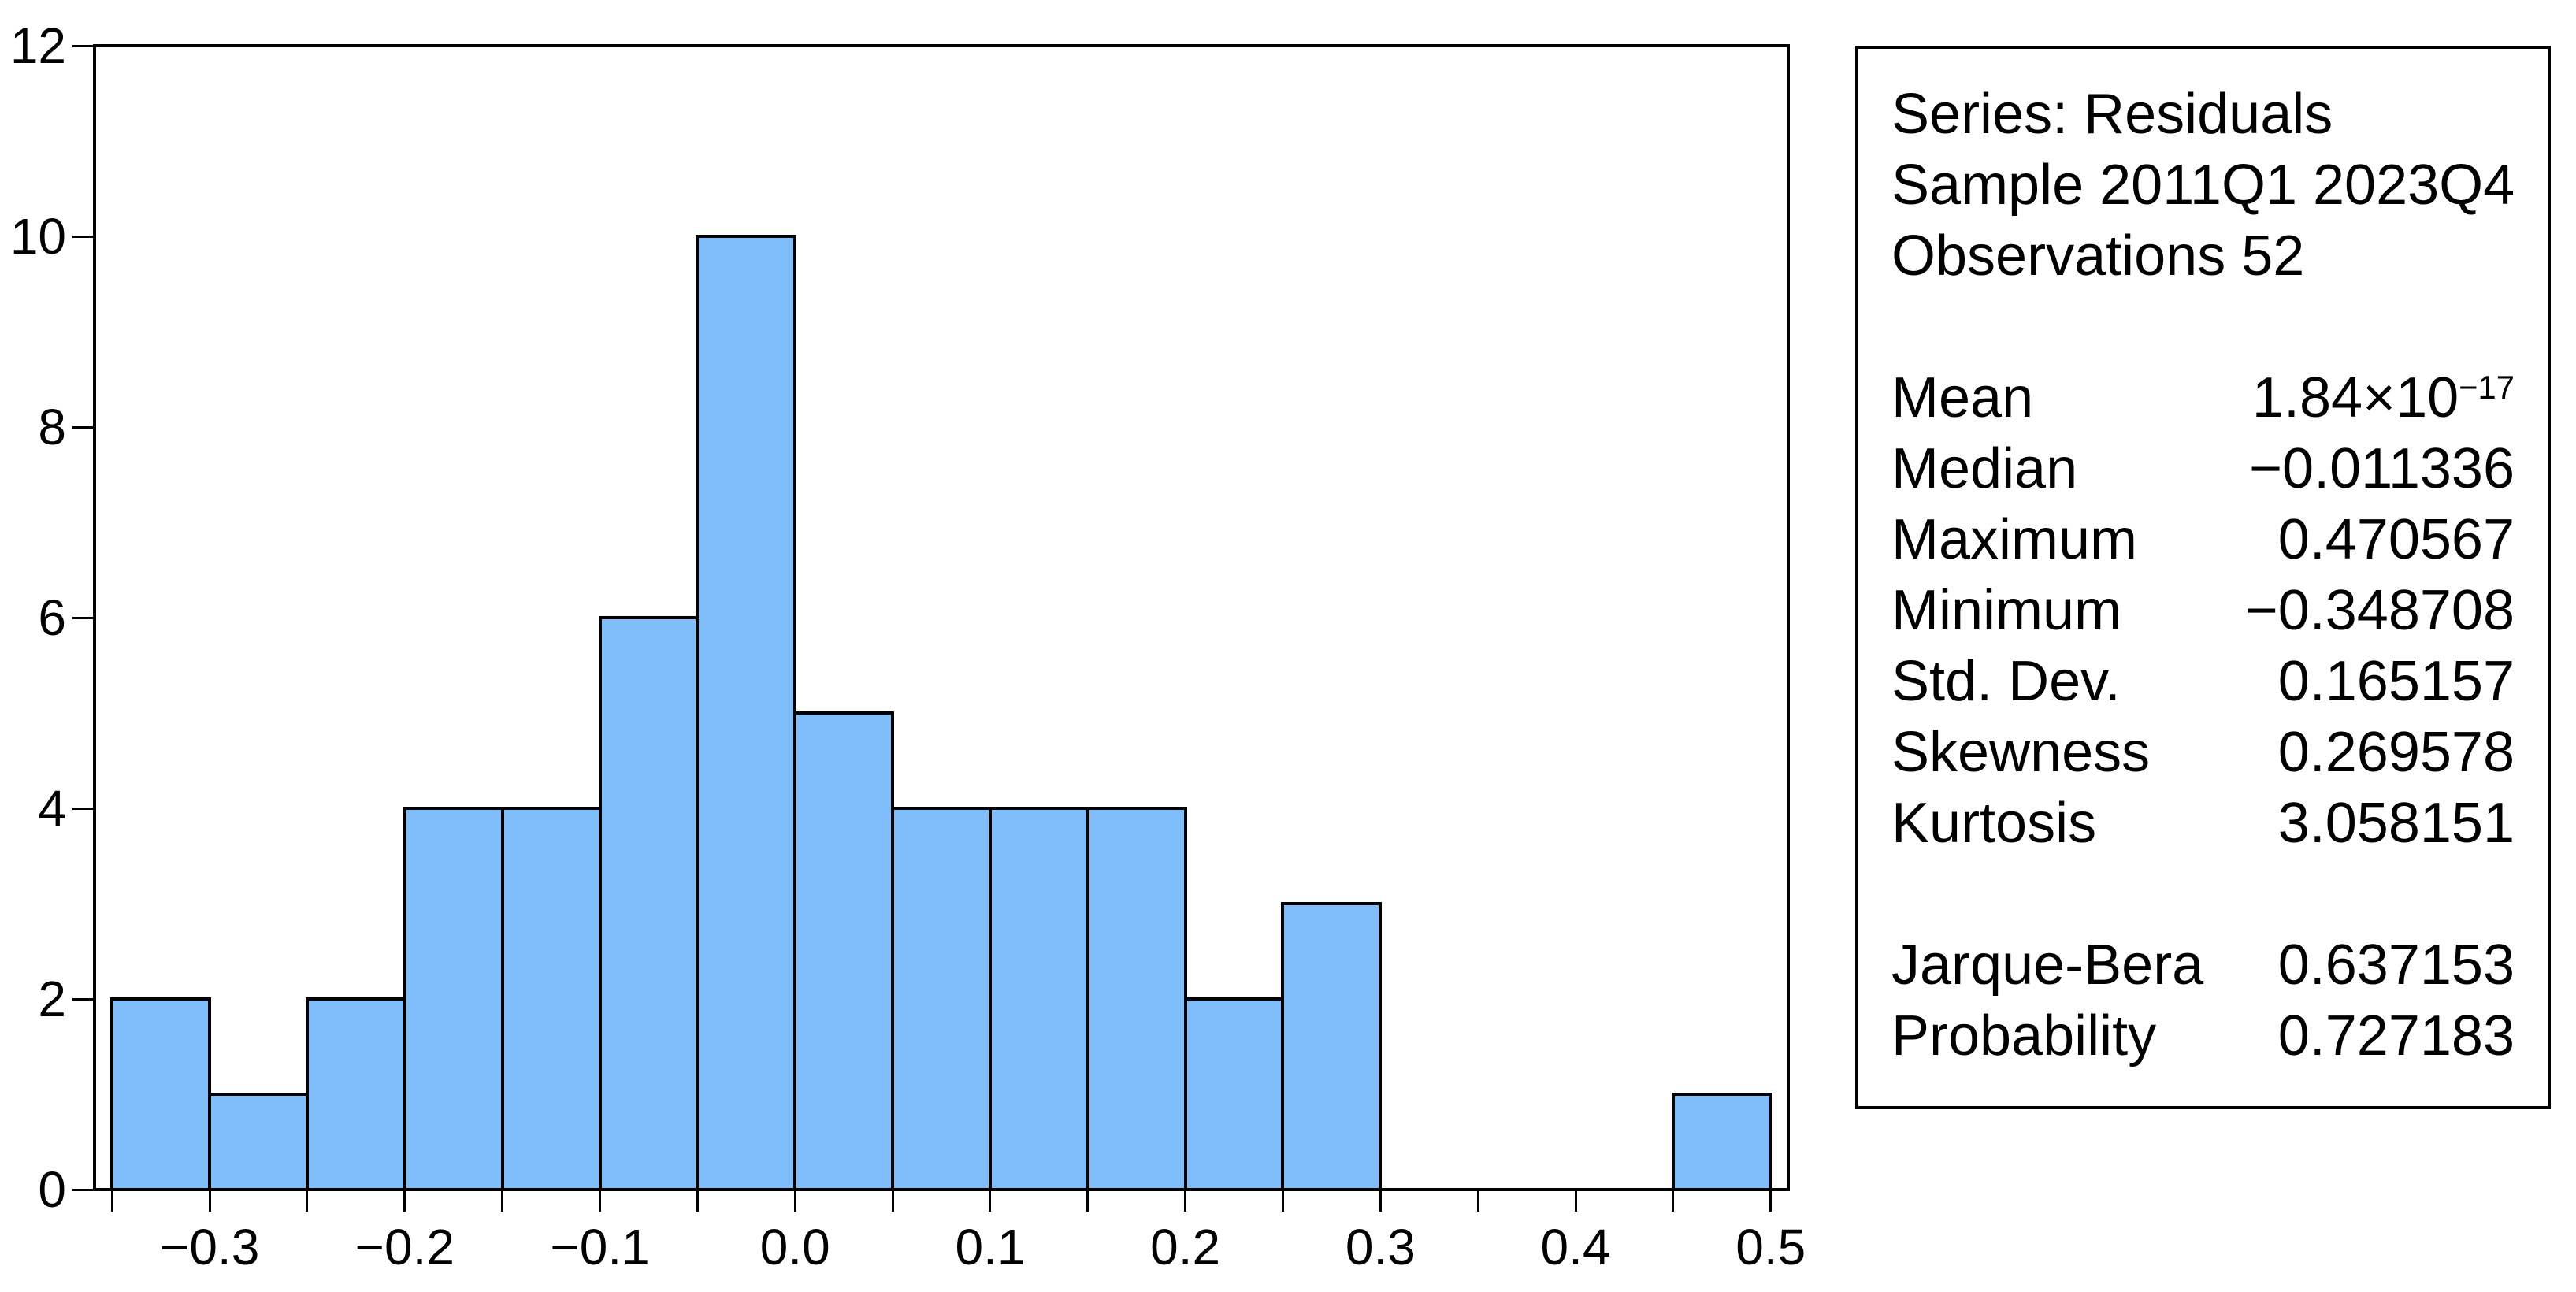 Image resolution: width=2576 pixels, height=1292 pixels. What do you see at coordinates (1380, 1247) in the screenshot?
I see `x-axis-label: 0.3` at bounding box center [1380, 1247].